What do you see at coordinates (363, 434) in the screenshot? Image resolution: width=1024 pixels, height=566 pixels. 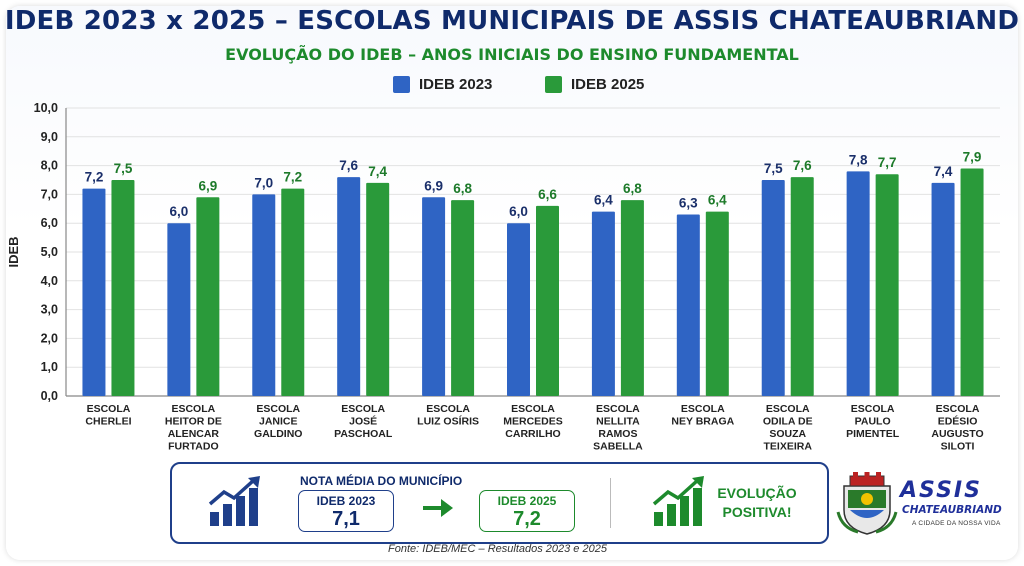 I see `x-tick-label: PASCHOAL` at bounding box center [363, 434].